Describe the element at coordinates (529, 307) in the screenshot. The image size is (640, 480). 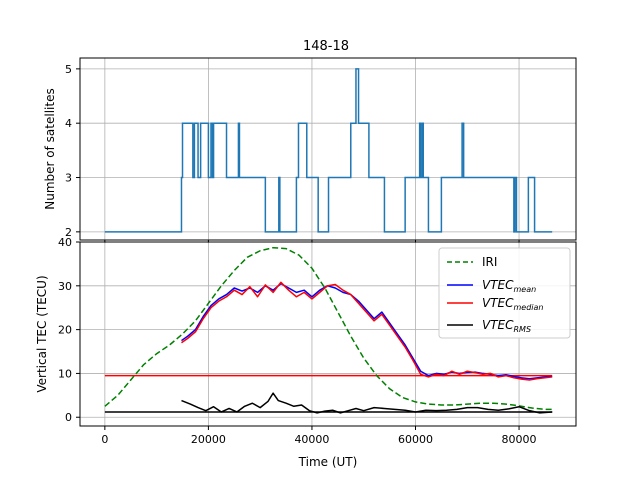
I see `legend-label-median-sub: median` at that location.